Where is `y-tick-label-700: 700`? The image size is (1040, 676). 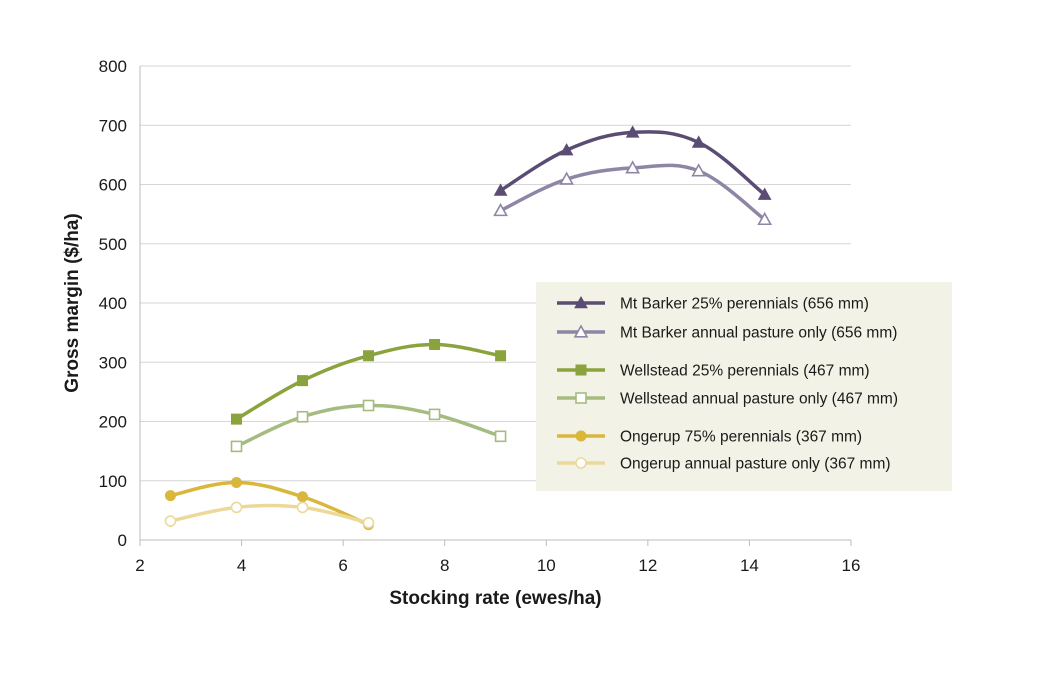 y-tick-label-700: 700 is located at coordinates (113, 125).